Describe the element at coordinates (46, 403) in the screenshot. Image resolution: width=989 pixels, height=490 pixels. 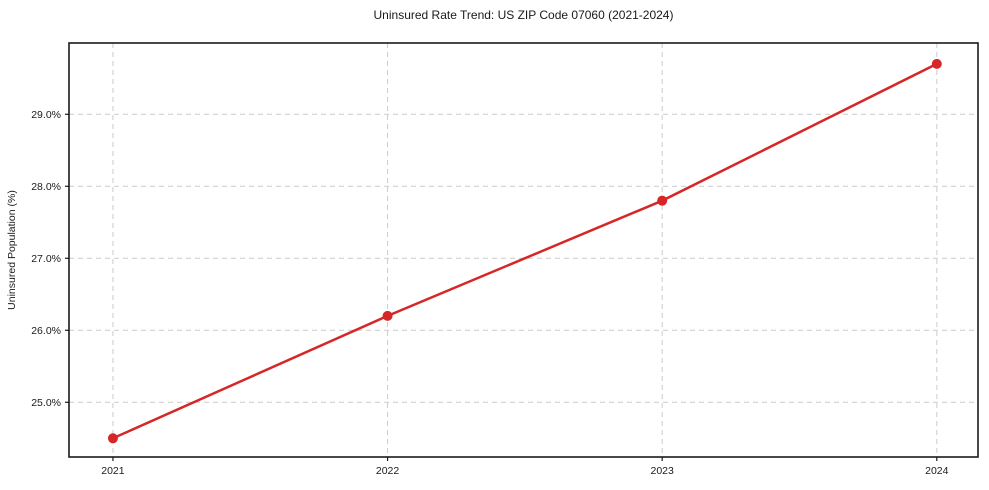
I see `y-tick-label: 25.0%` at that location.